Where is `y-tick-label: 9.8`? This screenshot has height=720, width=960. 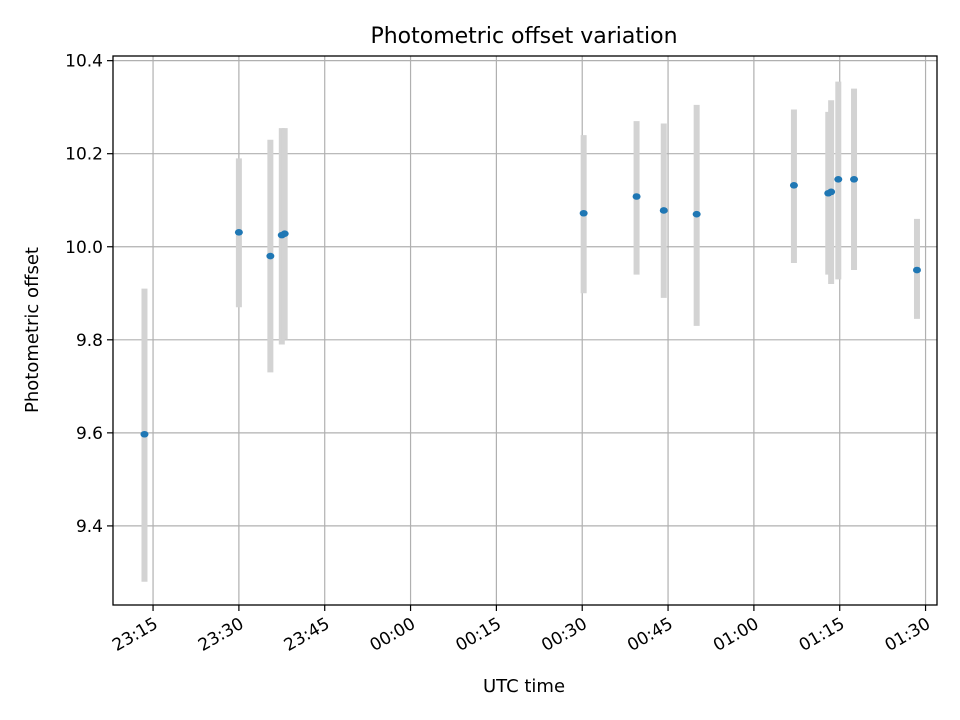
y-tick-label: 9.8 is located at coordinates (89, 341).